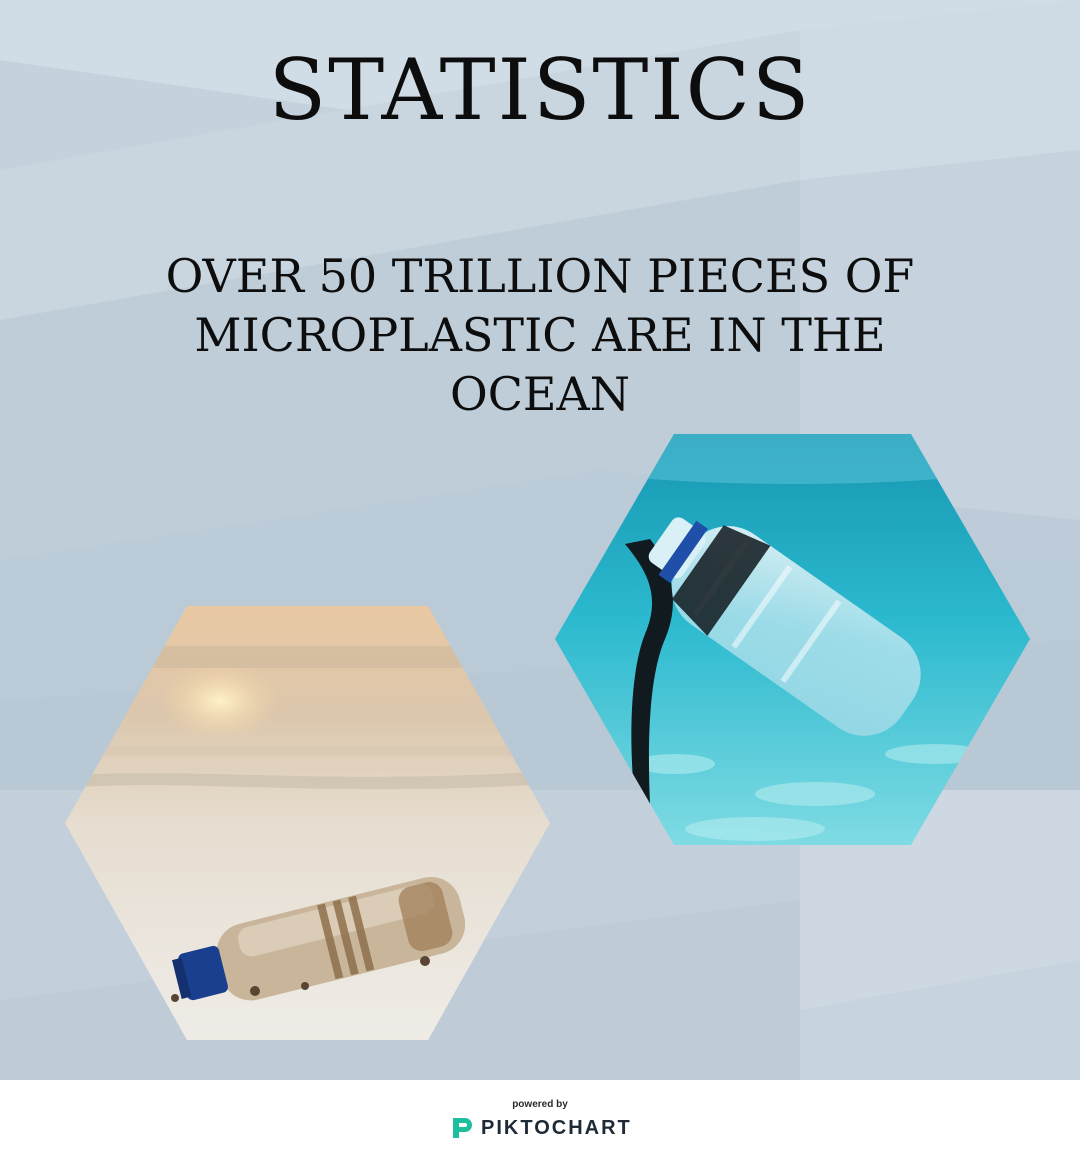 The height and width of the screenshot is (1160, 1080). I want to click on piktochart-brand-link: PIKTOCHART, so click(541, 1128).